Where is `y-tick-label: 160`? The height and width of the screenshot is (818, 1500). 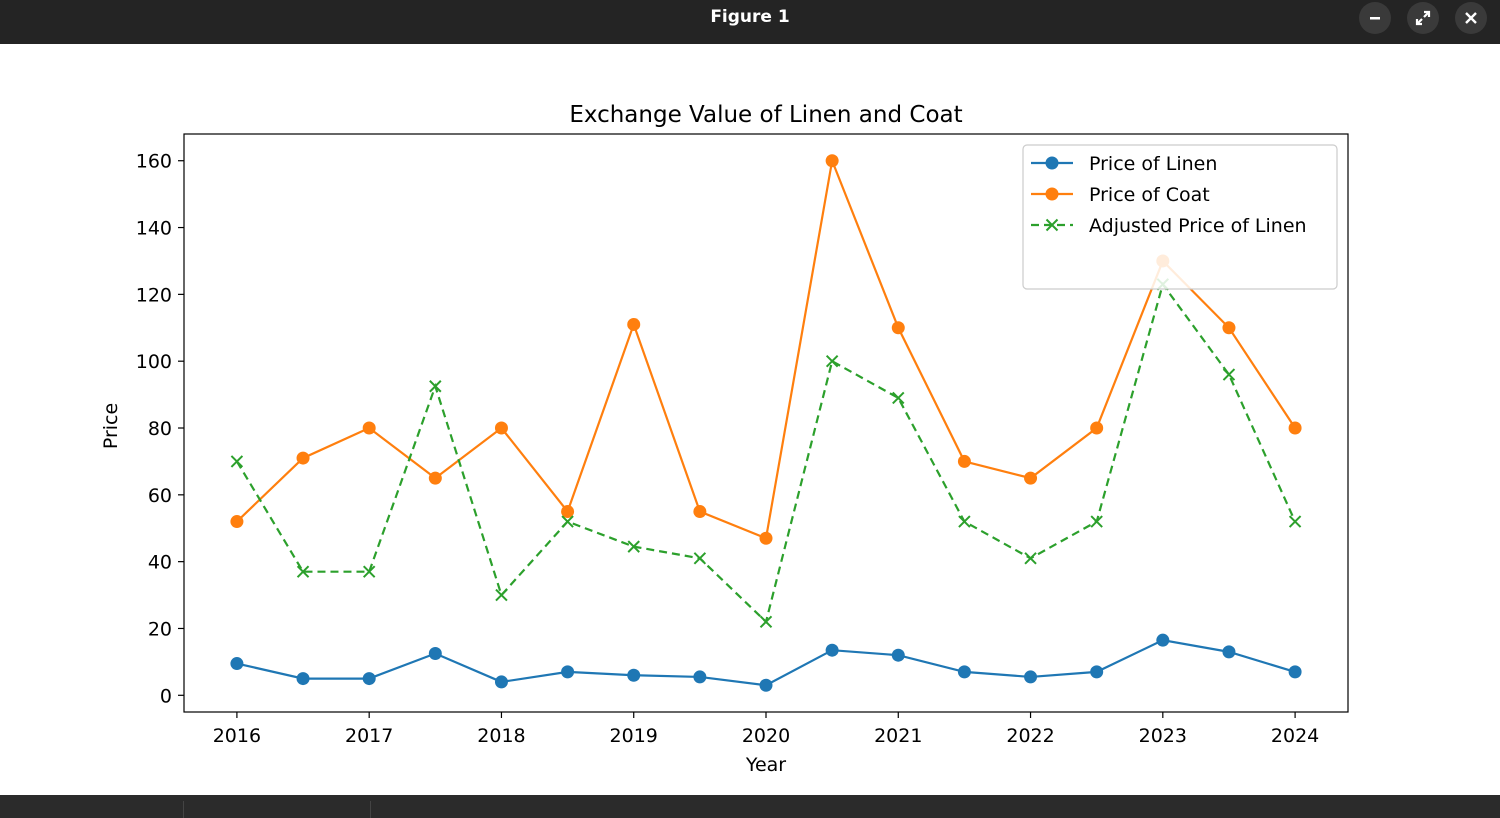
y-tick-label: 160 is located at coordinates (154, 162).